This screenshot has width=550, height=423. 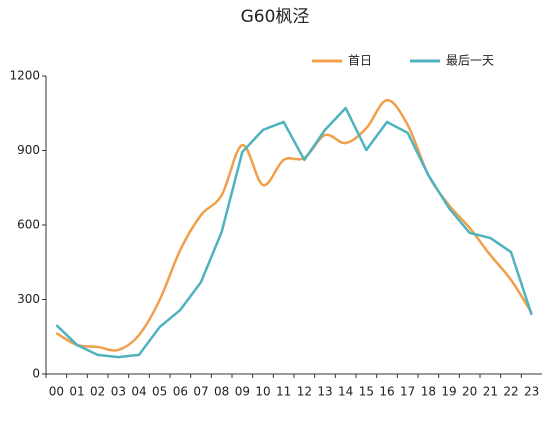 I want to click on x-tick-label: 14, so click(x=345, y=392).